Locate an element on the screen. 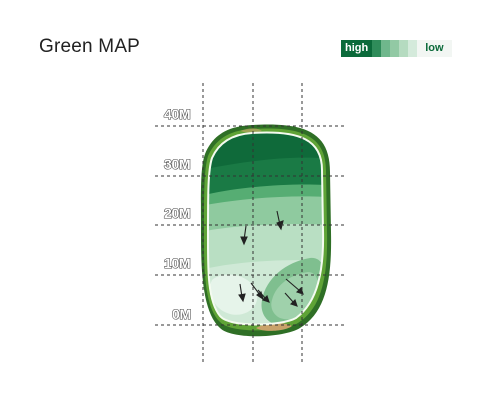  slope-arrows is located at coordinates (271, 258).